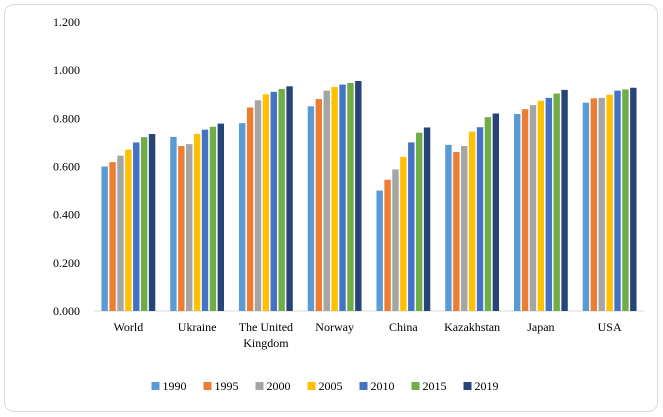 This screenshot has height=417, width=663. What do you see at coordinates (279, 386) in the screenshot?
I see `legend-label: 2000` at bounding box center [279, 386].